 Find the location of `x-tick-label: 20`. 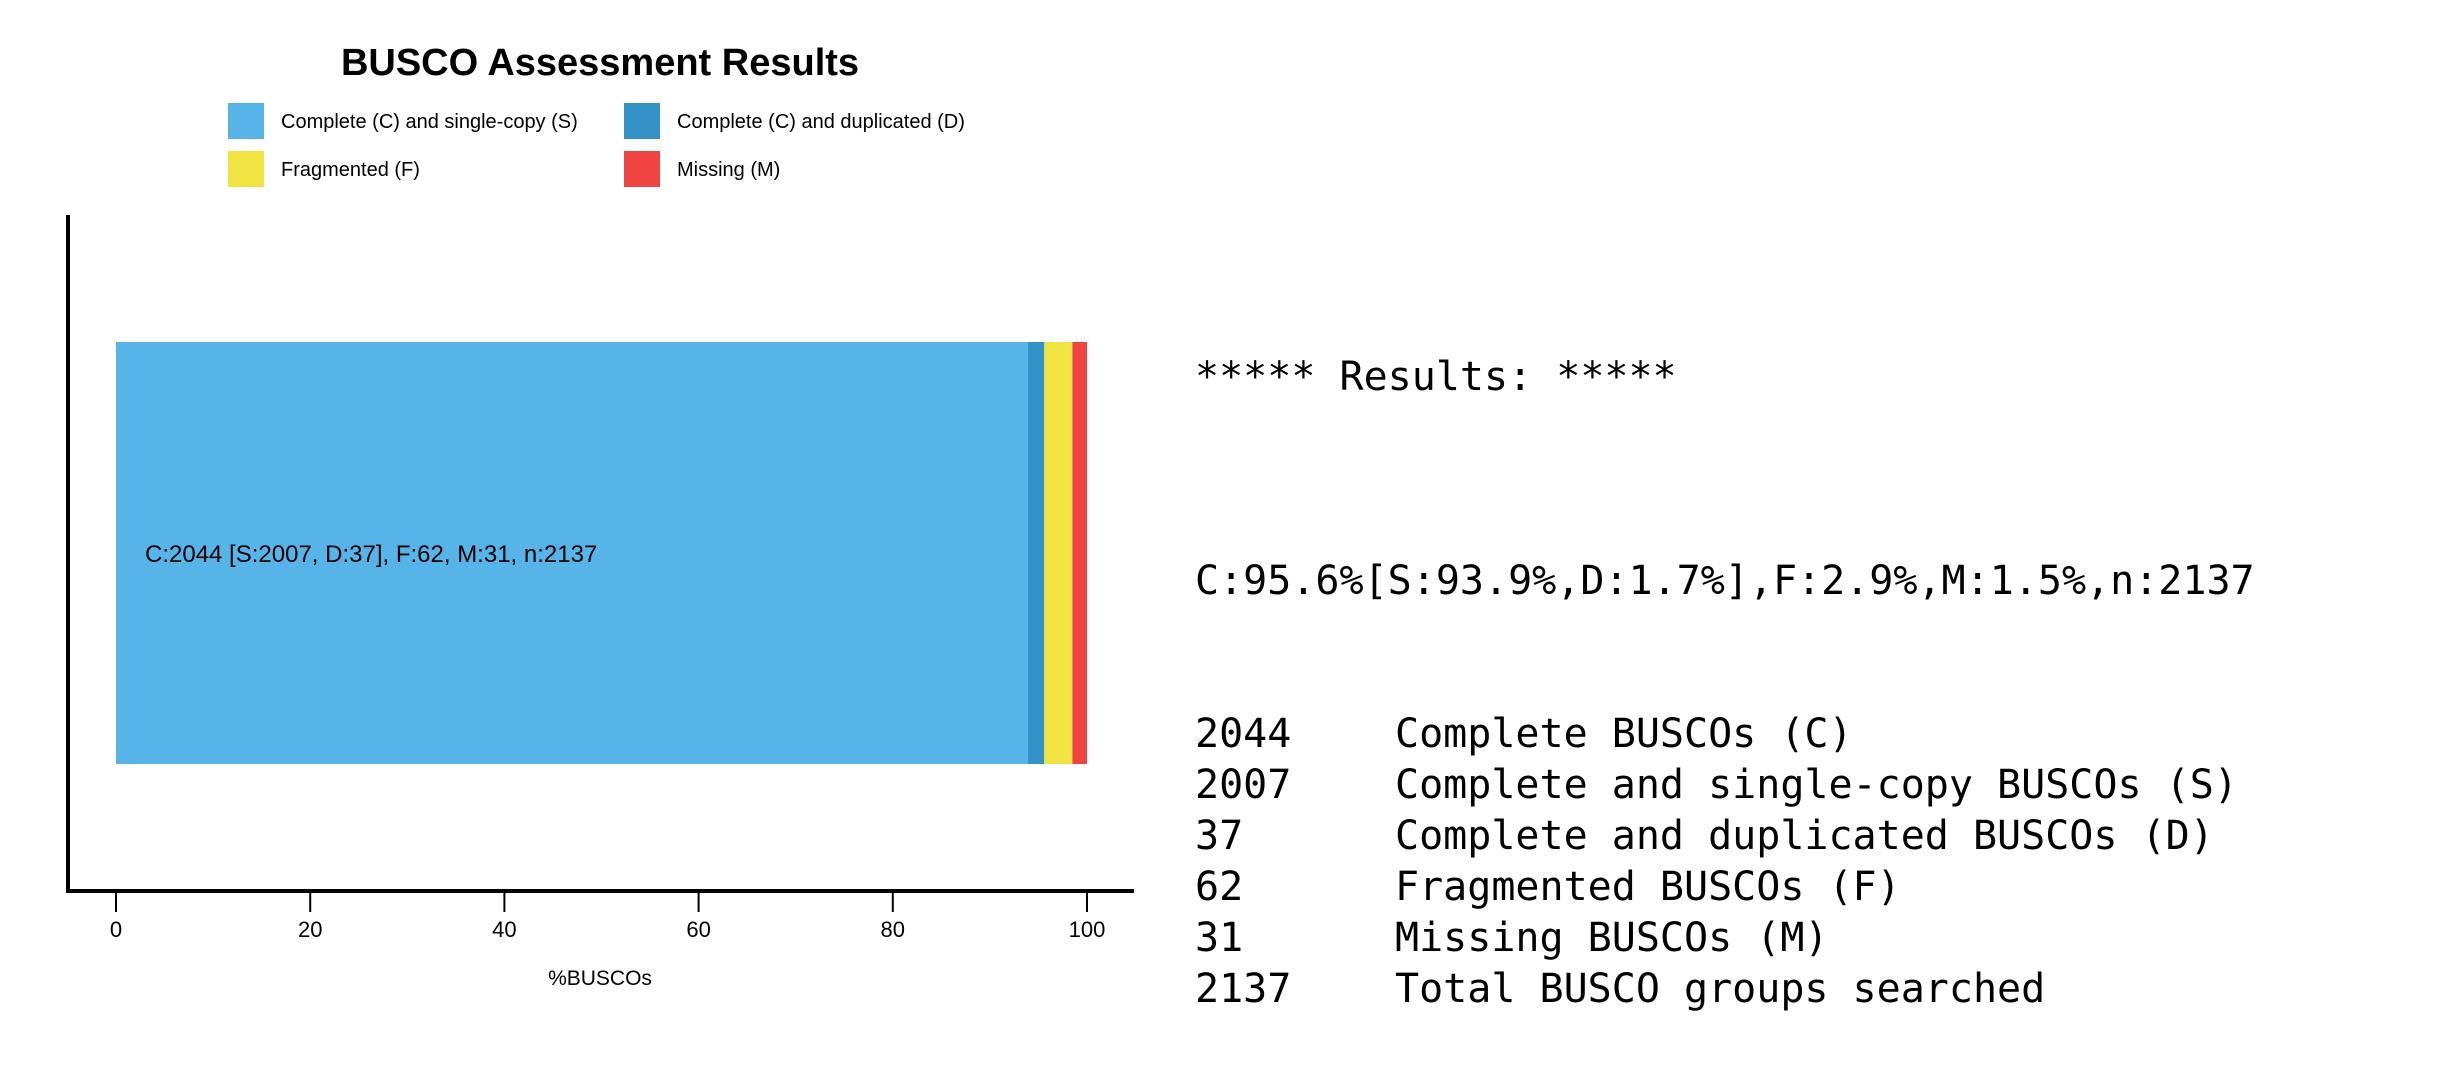

x-tick-label: 20 is located at coordinates (310, 929).